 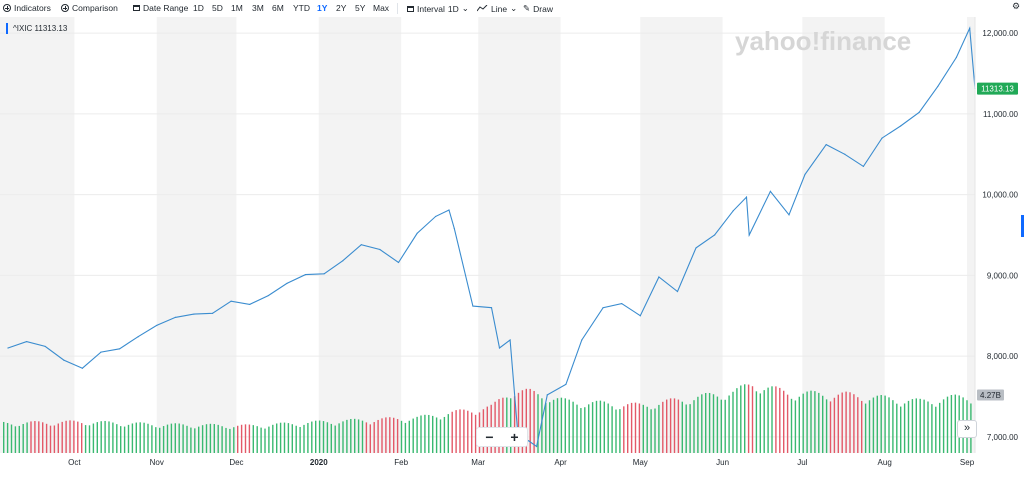 I want to click on range-2y: 2Y, so click(x=341, y=8).